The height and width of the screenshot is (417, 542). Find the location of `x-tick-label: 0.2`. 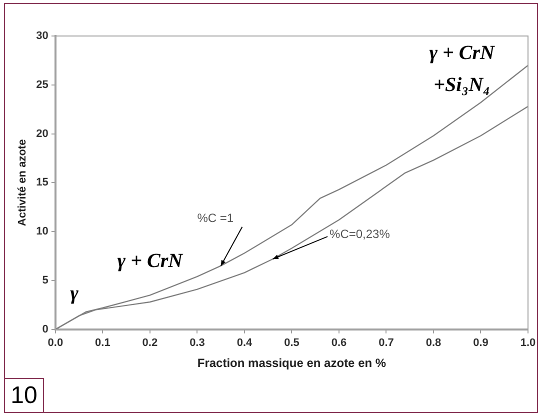

x-tick-label: 0.2 is located at coordinates (150, 343).